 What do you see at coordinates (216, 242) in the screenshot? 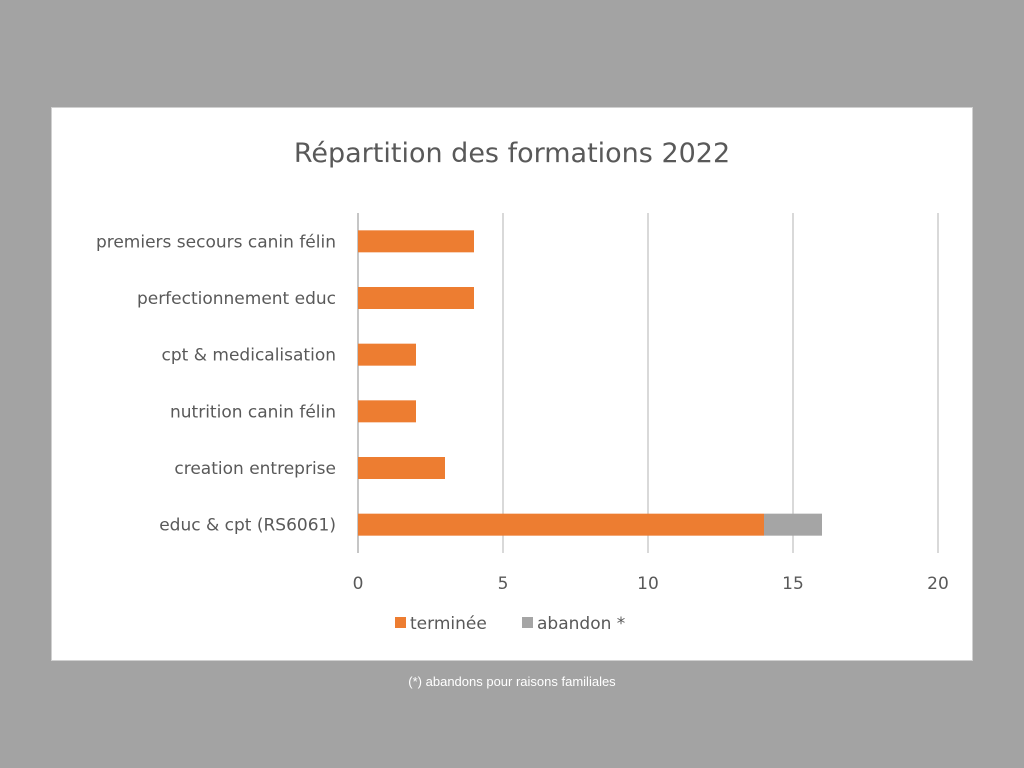
I see `category-label: premiers secours canin félin` at bounding box center [216, 242].